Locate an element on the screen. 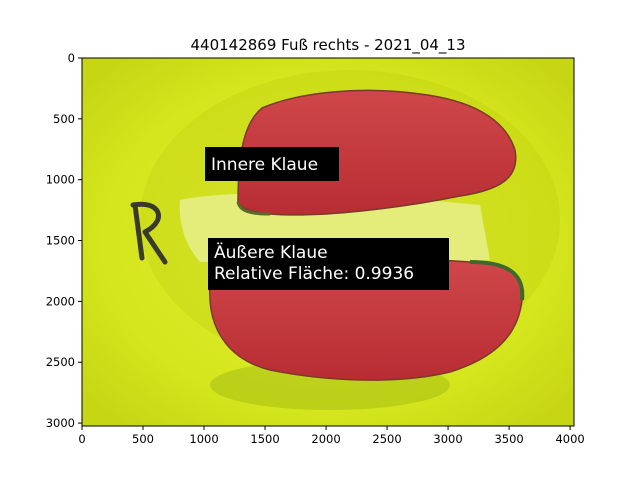 The width and height of the screenshot is (640, 480). y-tick-label: 500 is located at coordinates (64, 119).